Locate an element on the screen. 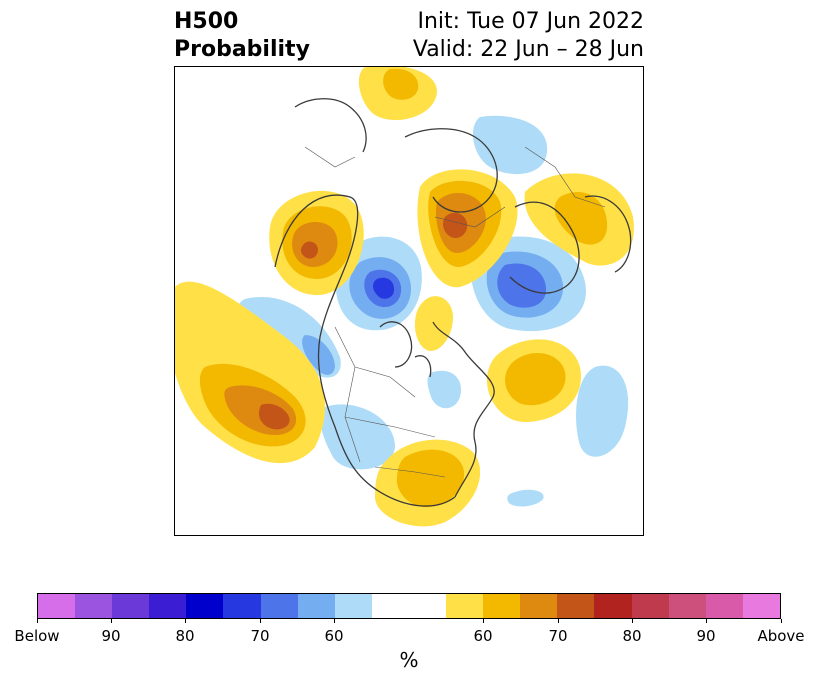 Image resolution: width=819 pixels, height=686 pixels. title-line-2: Probability is located at coordinates (242, 49).